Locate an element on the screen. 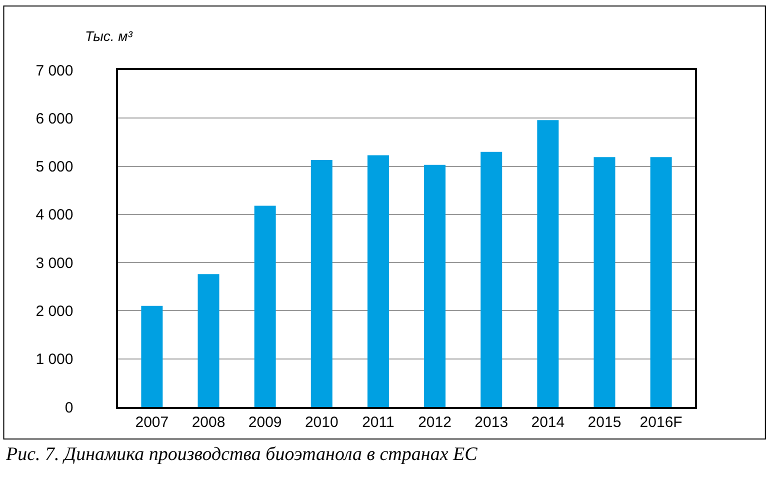 The height and width of the screenshot is (488, 769). y-tick-label: 2 000 is located at coordinates (55, 311).